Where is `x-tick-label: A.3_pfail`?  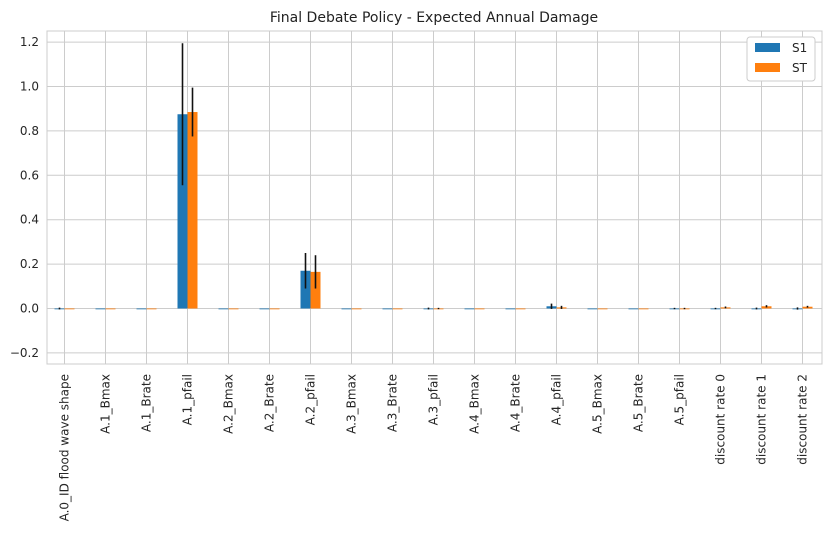 x-tick-label: A.3_pfail is located at coordinates (434, 399).